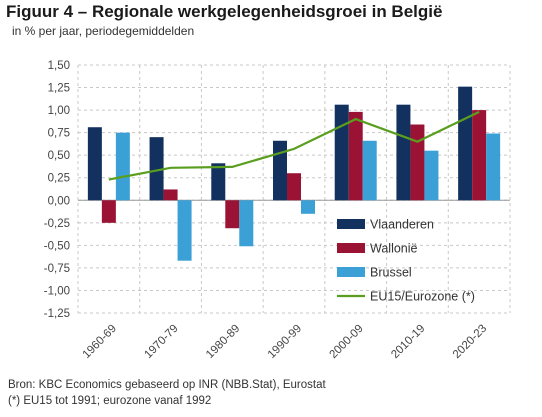 This screenshot has height=417, width=542. I want to click on bar-walloni--2020-23, so click(479, 155).